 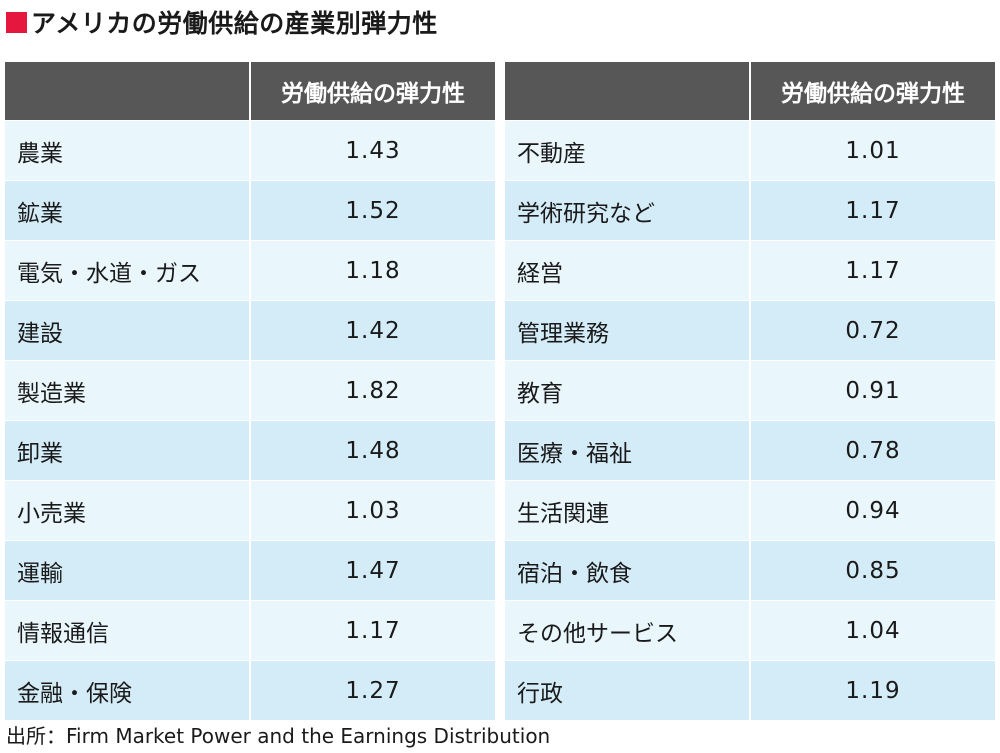 What do you see at coordinates (128, 510) in the screenshot?
I see `industry-cell: 小売業` at bounding box center [128, 510].